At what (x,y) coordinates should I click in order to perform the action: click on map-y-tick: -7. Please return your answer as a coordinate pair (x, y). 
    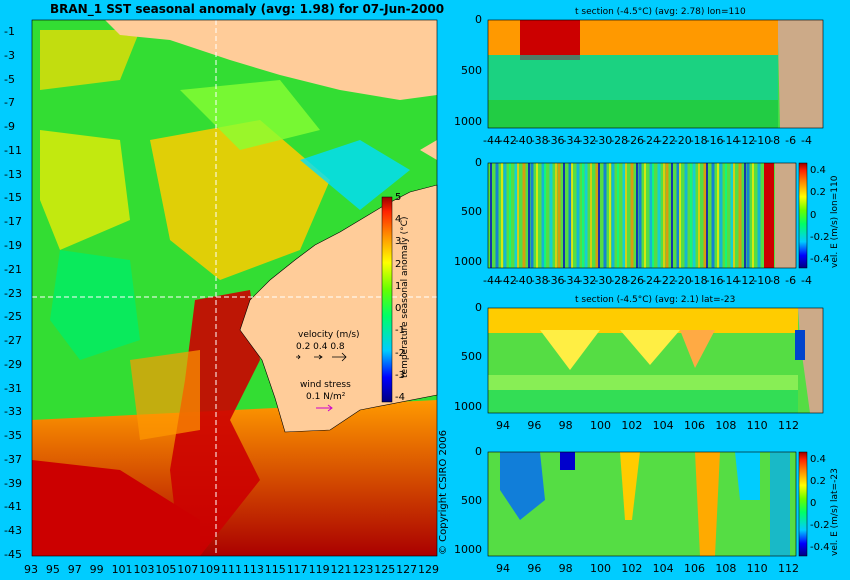
    Looking at the image, I should click on (9, 103).